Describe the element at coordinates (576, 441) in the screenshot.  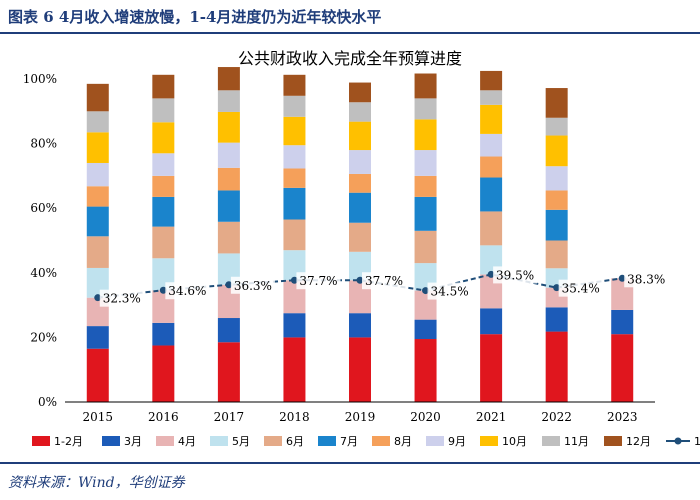
I see `legend-label: 11月` at that location.